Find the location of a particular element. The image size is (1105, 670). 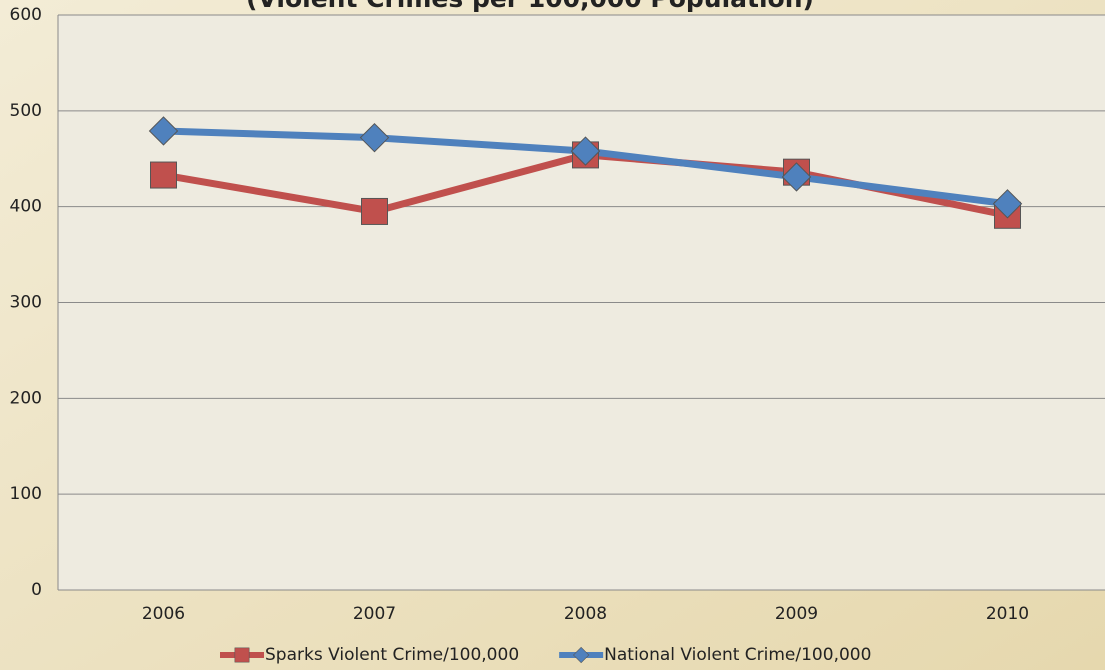

x-tick-label: 2006 is located at coordinates (163, 614).